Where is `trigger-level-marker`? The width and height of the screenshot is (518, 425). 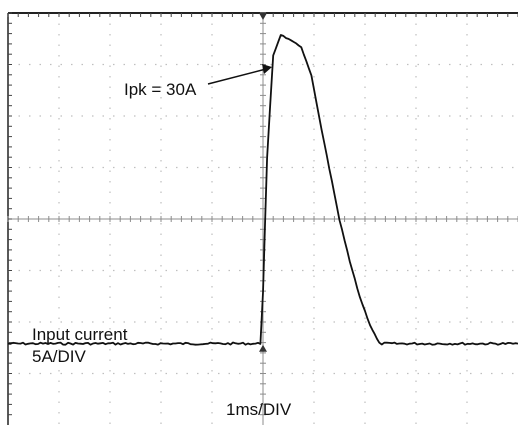 trigger-level-marker is located at coordinates (263, 348).